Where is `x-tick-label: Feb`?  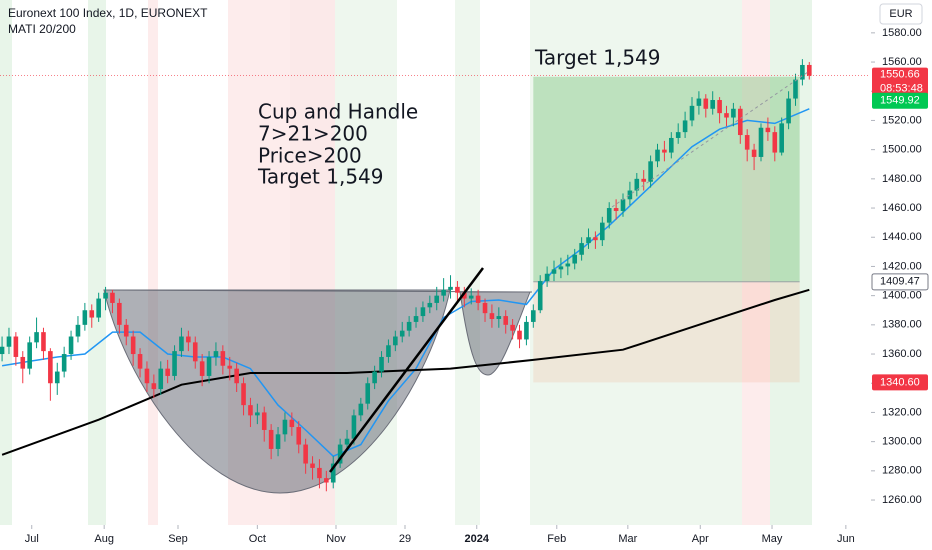 x-tick-label: Feb is located at coordinates (556, 539).